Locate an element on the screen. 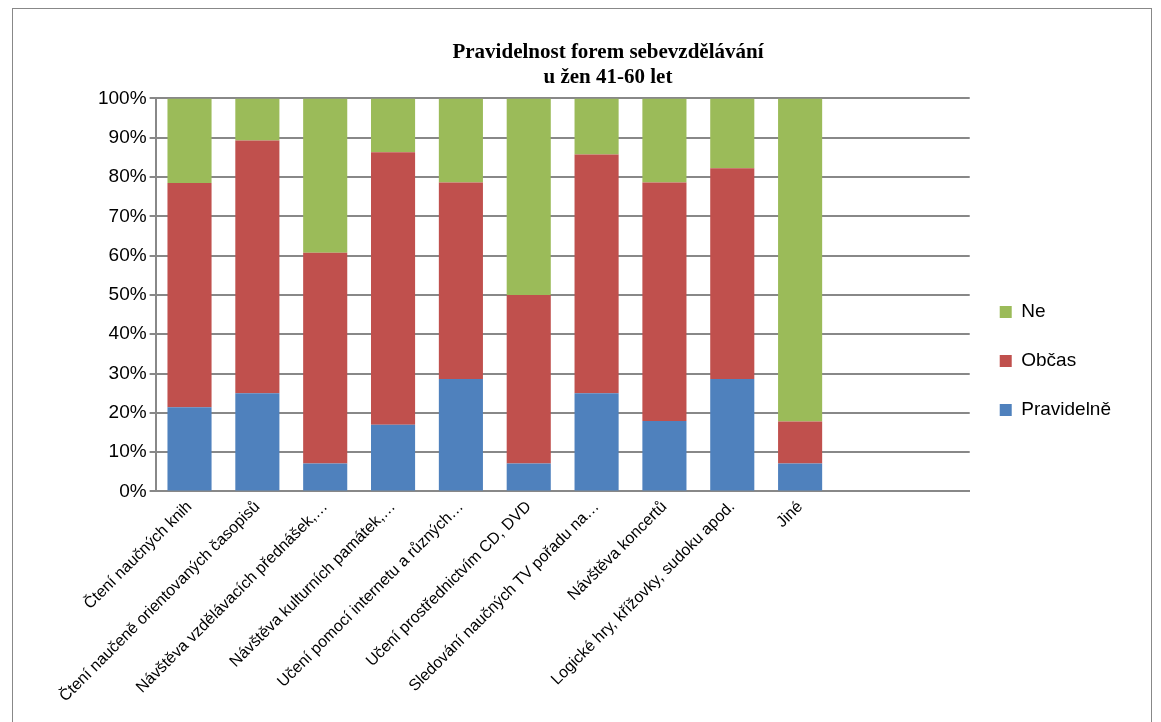  y-tick-label: 90% is located at coordinates (127, 136).